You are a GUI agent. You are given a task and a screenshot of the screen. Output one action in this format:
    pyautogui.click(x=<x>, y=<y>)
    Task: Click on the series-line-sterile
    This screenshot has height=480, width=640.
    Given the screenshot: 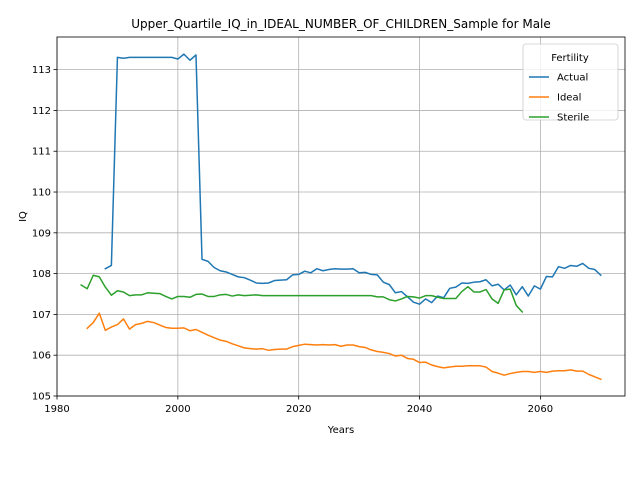 What is the action you would take?
    pyautogui.click(x=302, y=294)
    